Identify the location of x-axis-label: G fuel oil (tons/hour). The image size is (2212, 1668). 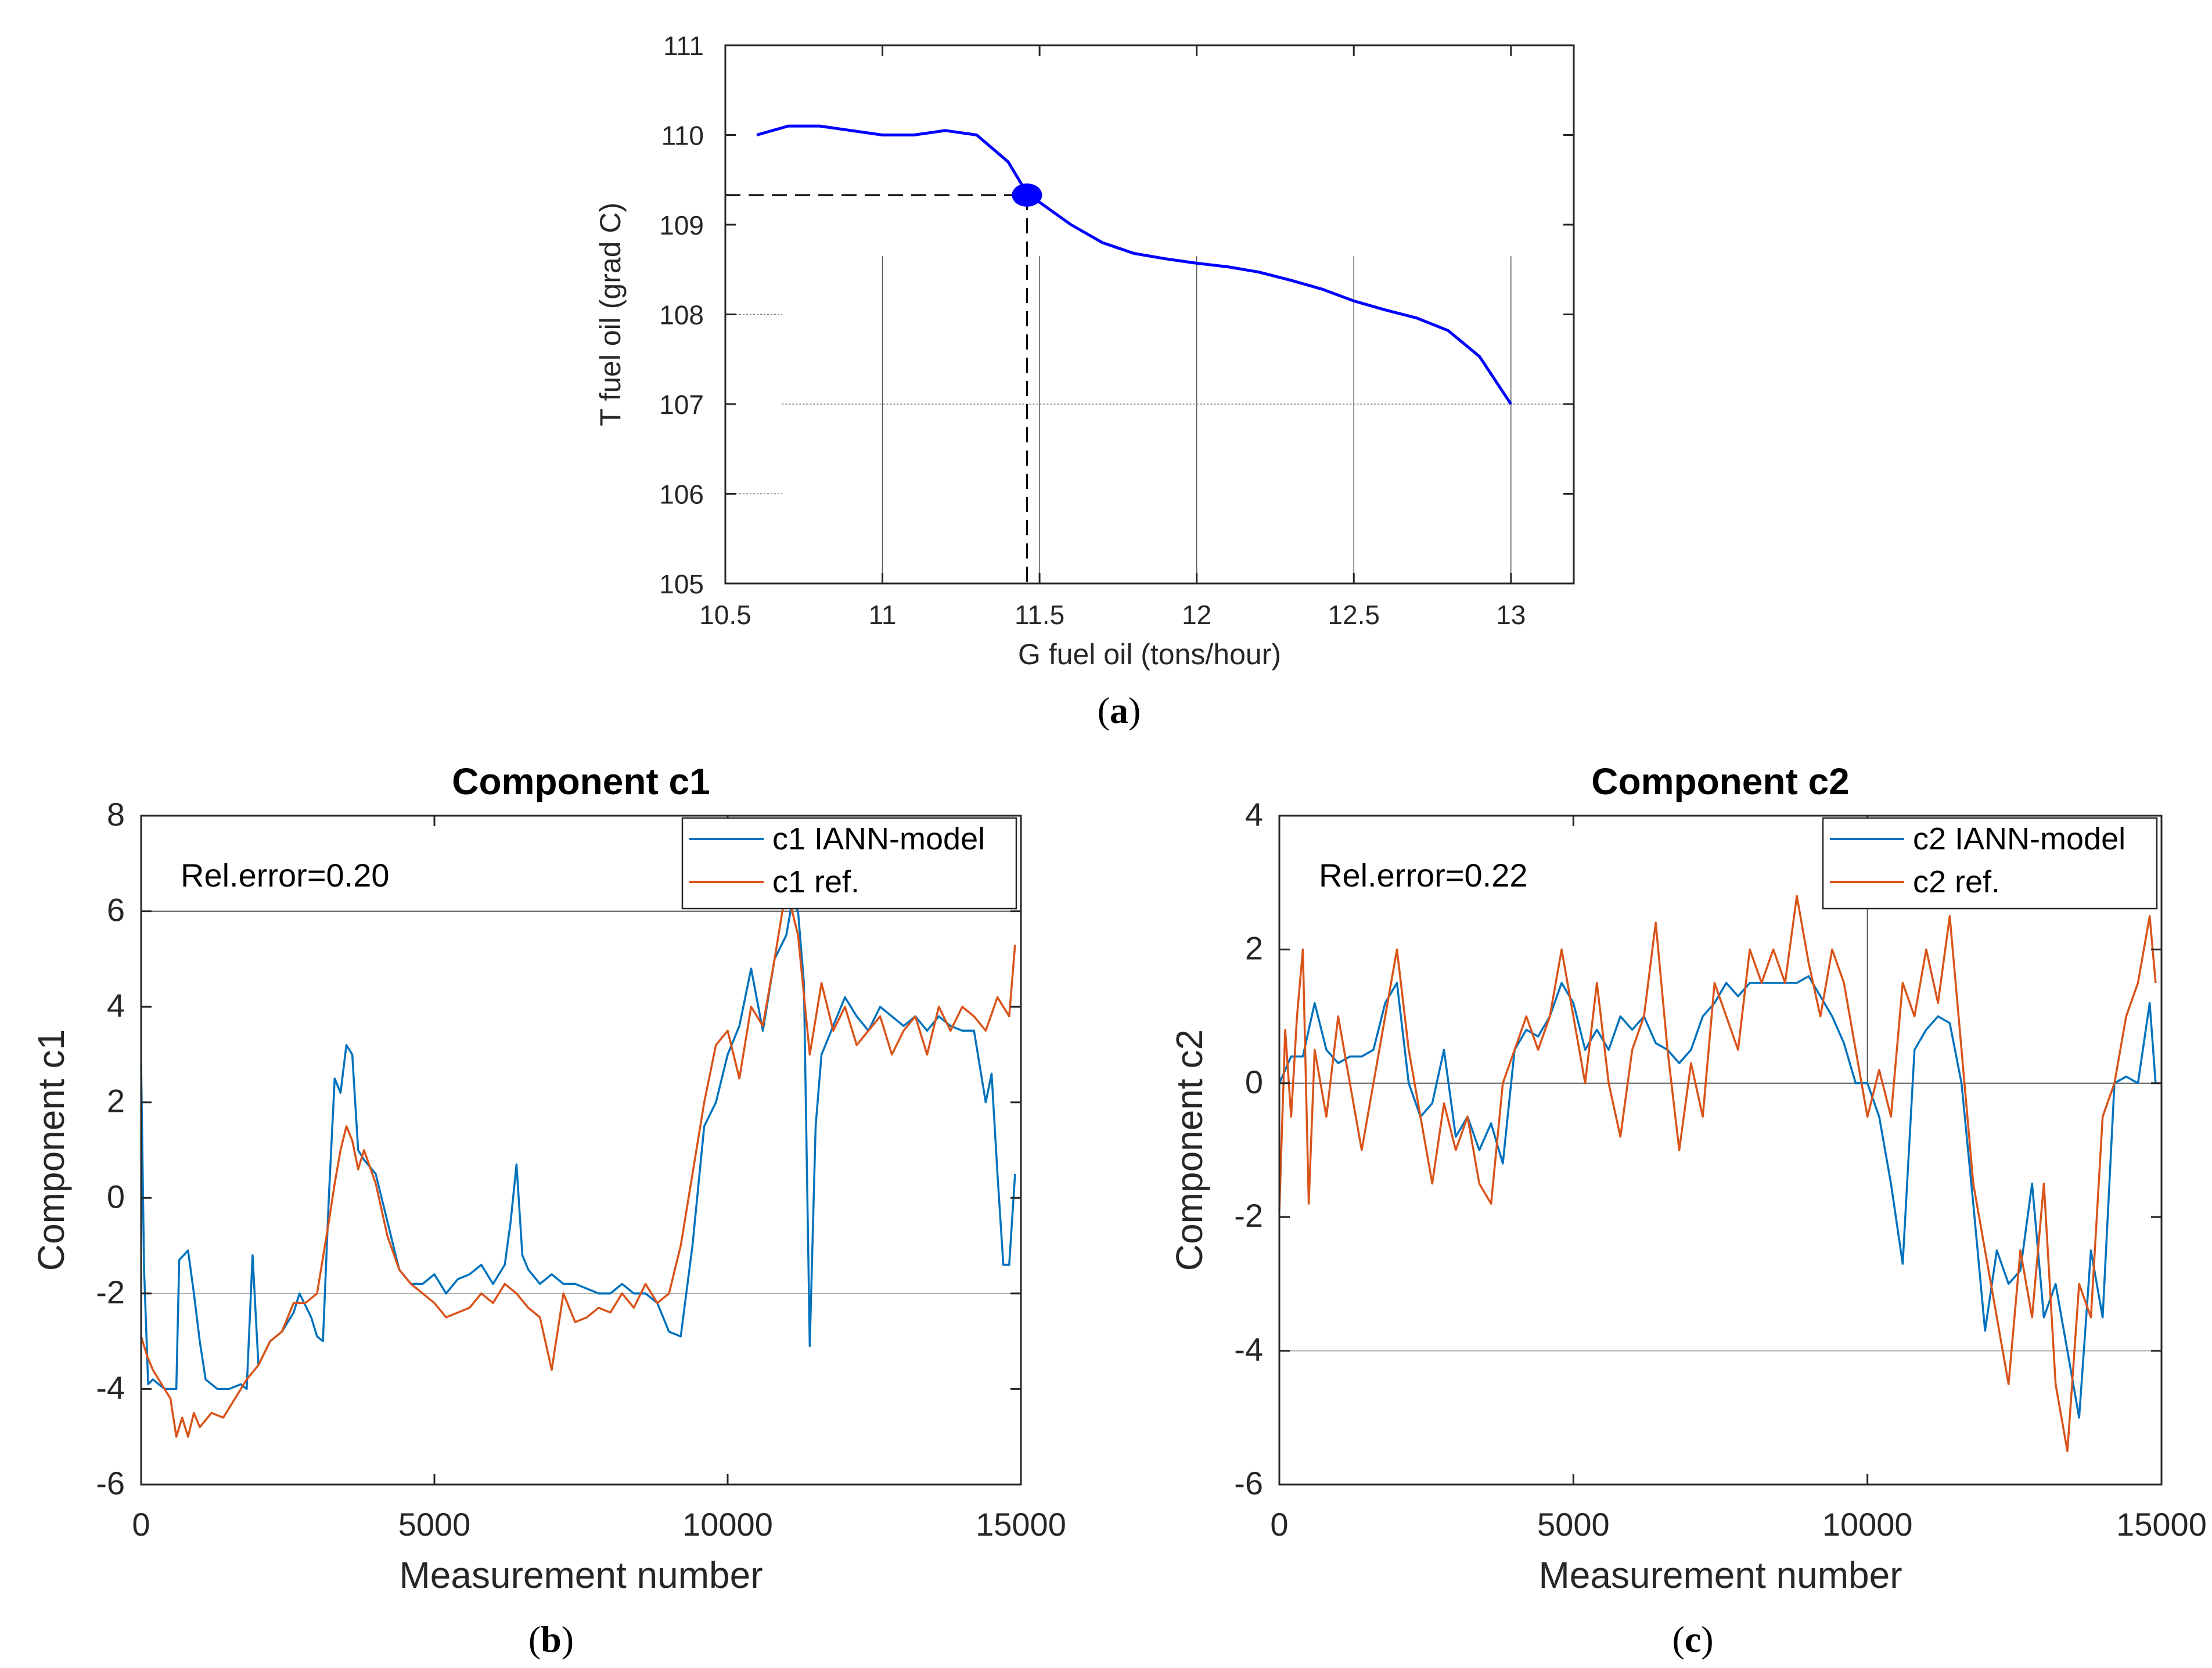
(1149, 654).